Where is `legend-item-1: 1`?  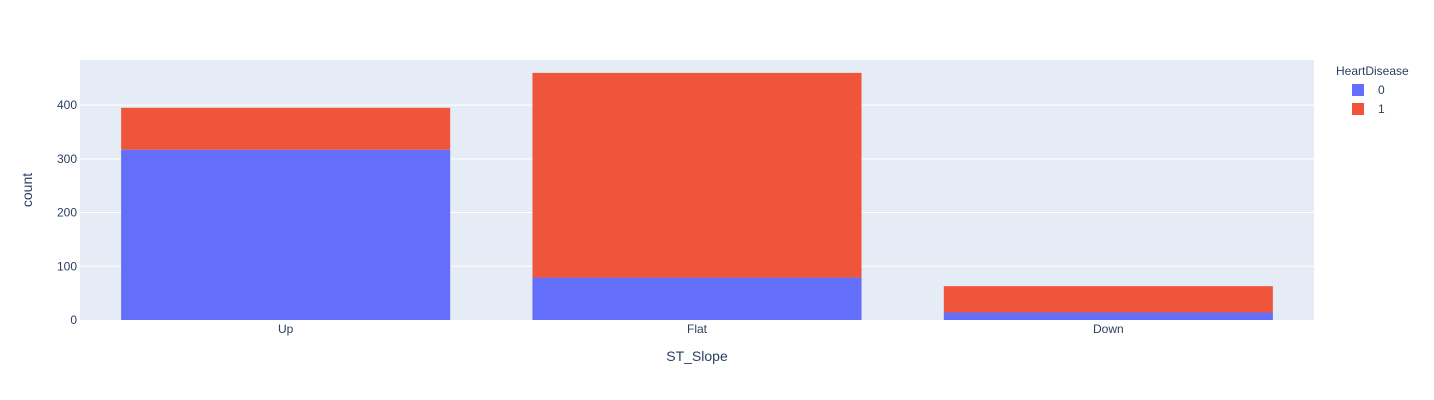 legend-item-1: 1 is located at coordinates (1368, 109).